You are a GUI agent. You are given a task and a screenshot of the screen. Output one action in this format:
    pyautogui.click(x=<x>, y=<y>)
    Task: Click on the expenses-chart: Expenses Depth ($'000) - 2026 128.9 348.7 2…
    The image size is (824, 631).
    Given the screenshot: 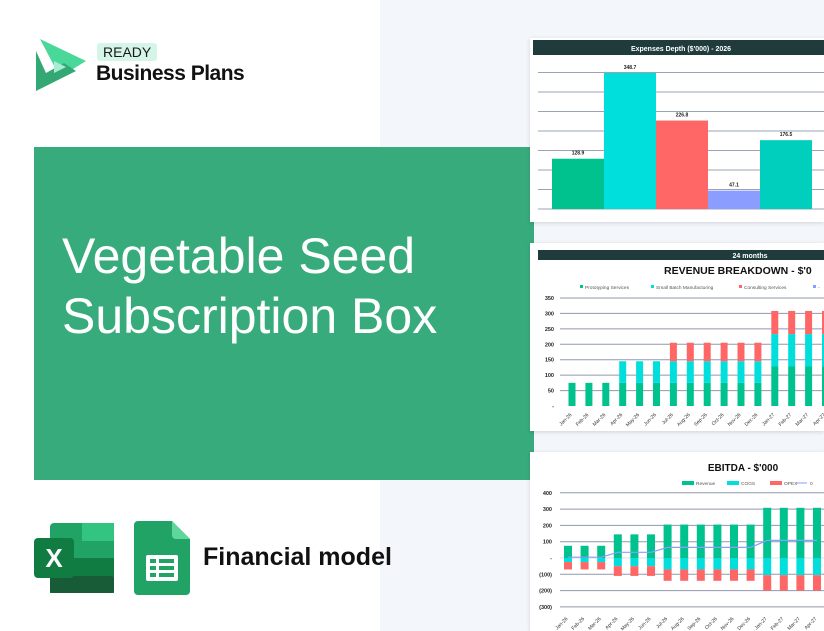 What is the action you would take?
    pyautogui.click(x=678, y=125)
    